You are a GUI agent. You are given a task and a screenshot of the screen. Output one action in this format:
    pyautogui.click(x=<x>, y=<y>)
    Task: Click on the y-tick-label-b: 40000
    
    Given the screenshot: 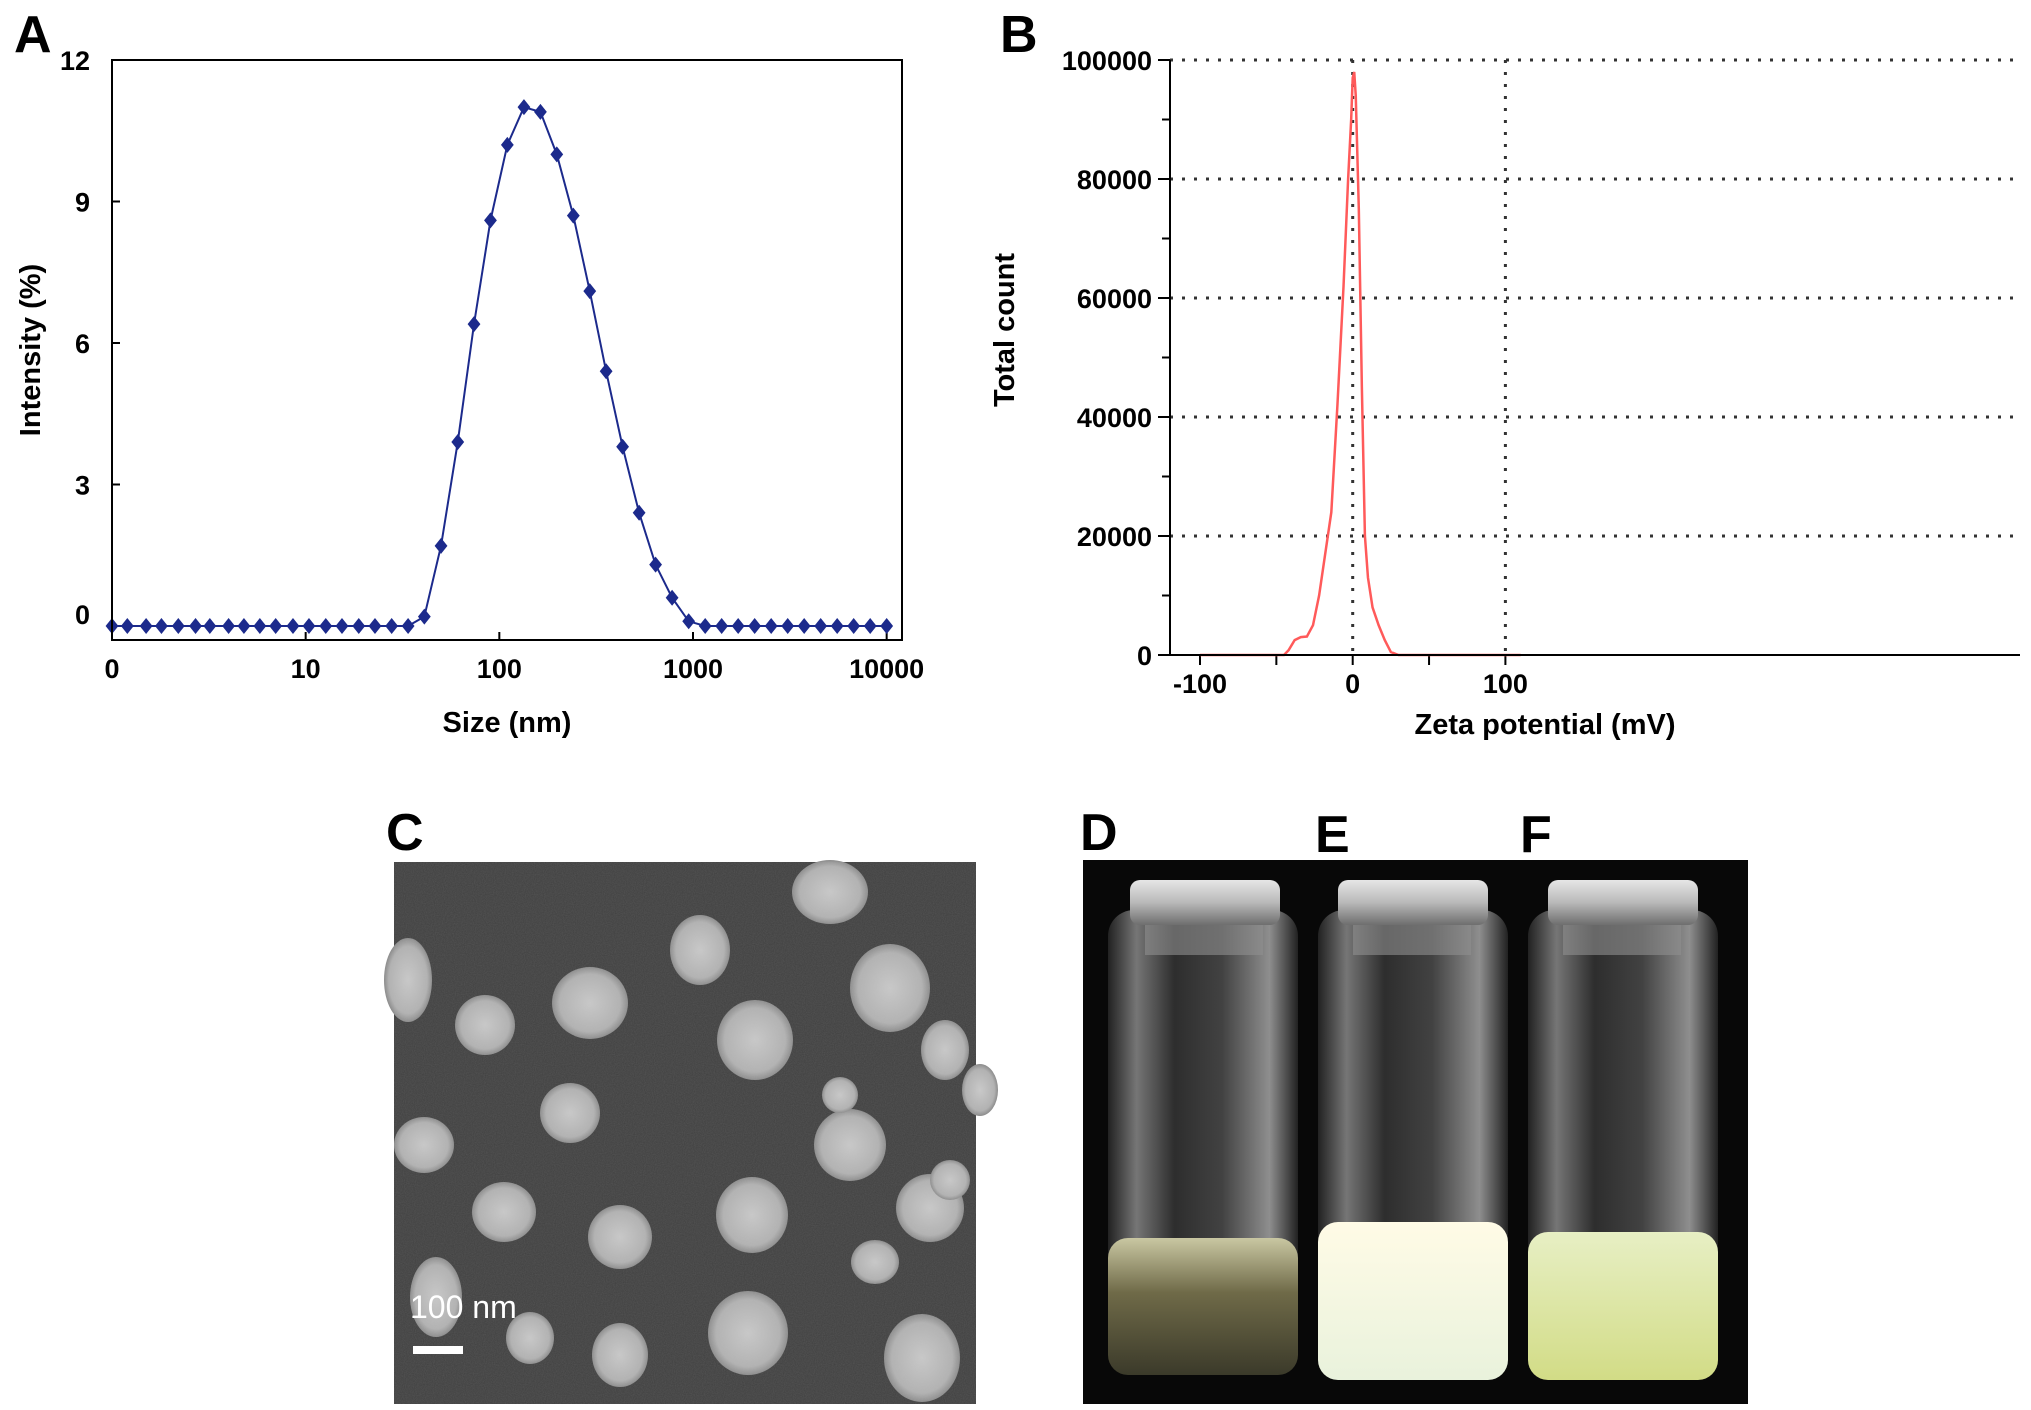 What is the action you would take?
    pyautogui.click(x=1114, y=418)
    